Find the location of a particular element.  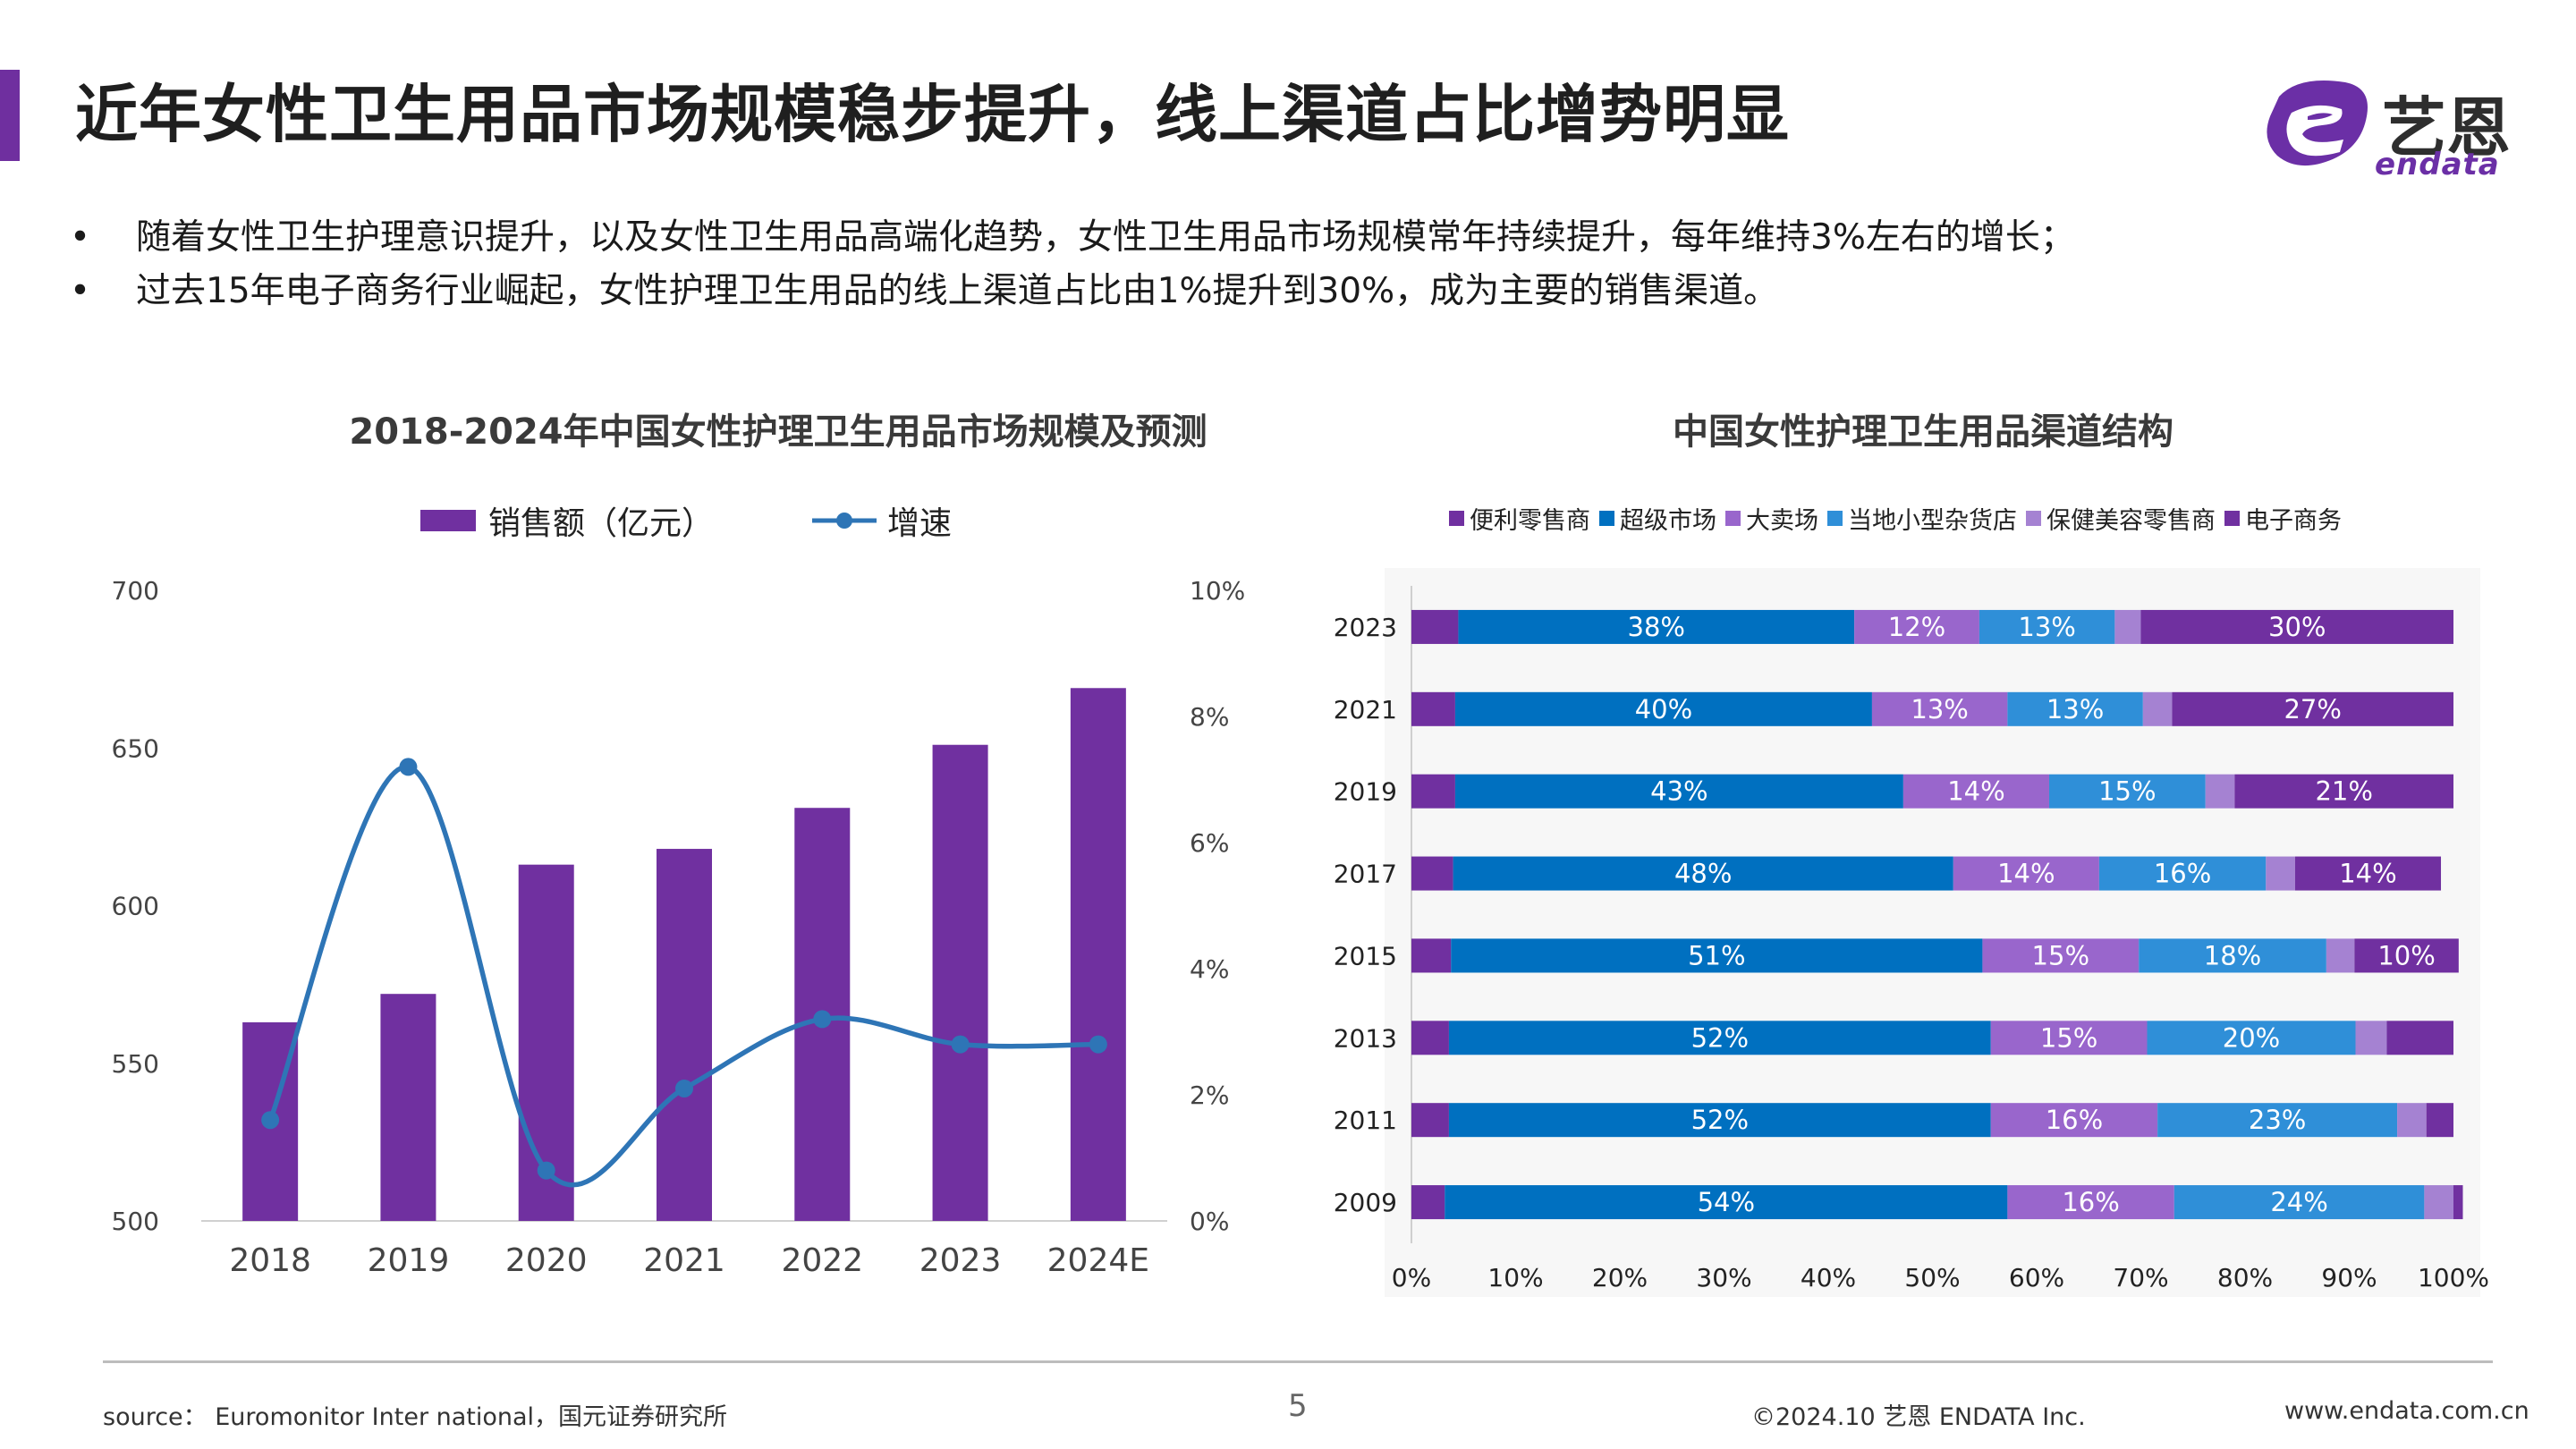

x-tick-label: 2021 is located at coordinates (684, 1260).